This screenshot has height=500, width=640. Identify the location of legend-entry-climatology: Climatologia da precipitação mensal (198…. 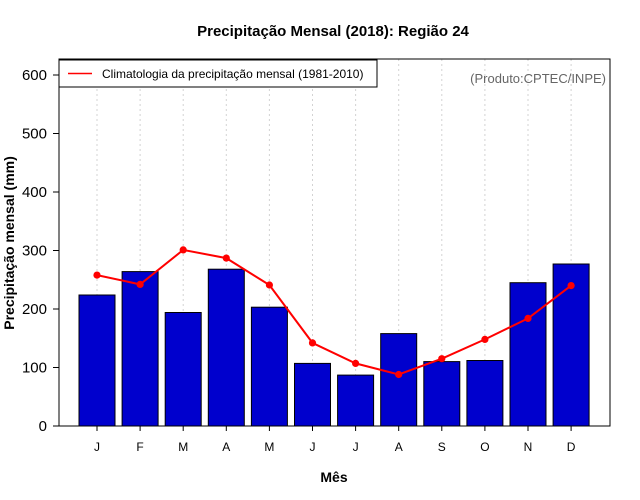
(232, 74).